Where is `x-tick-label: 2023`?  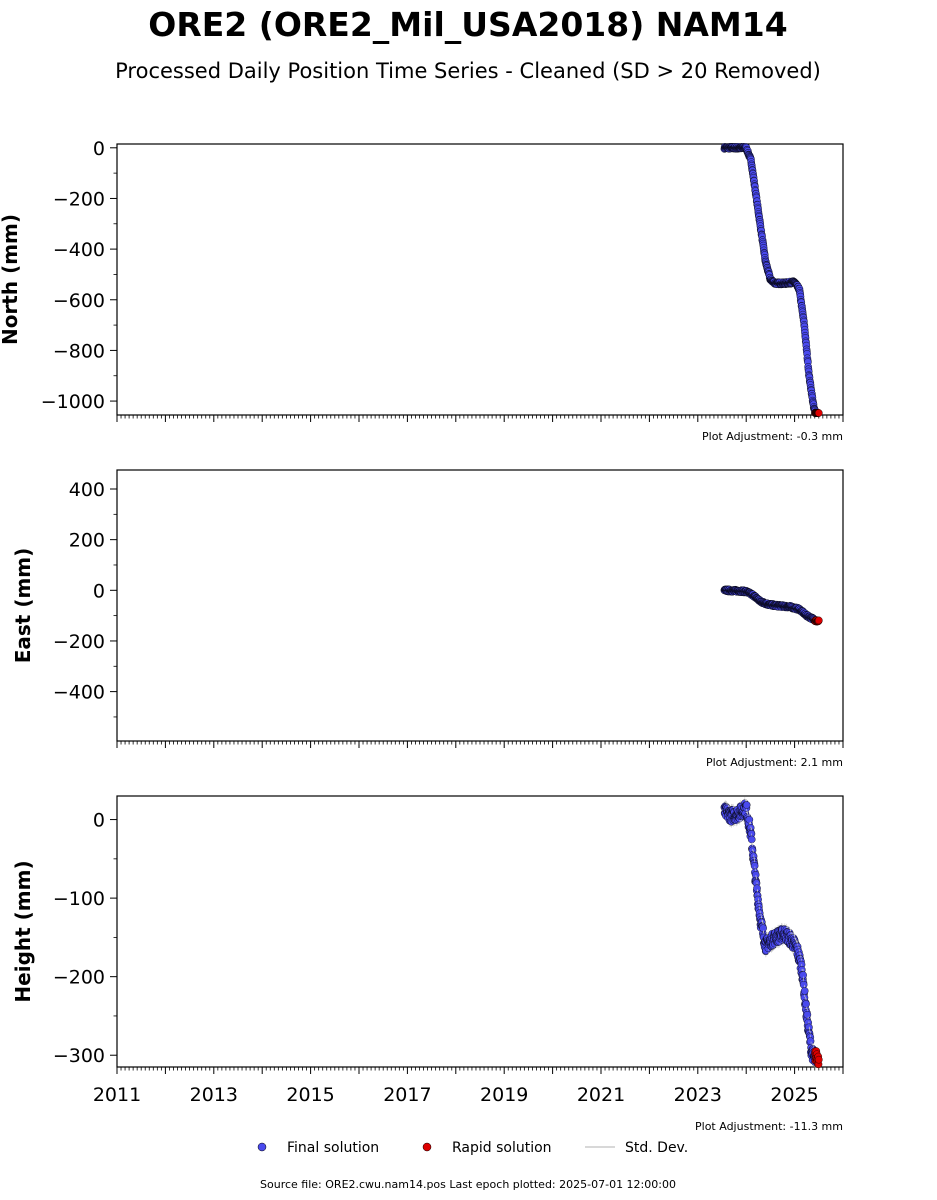 x-tick-label: 2023 is located at coordinates (698, 1095).